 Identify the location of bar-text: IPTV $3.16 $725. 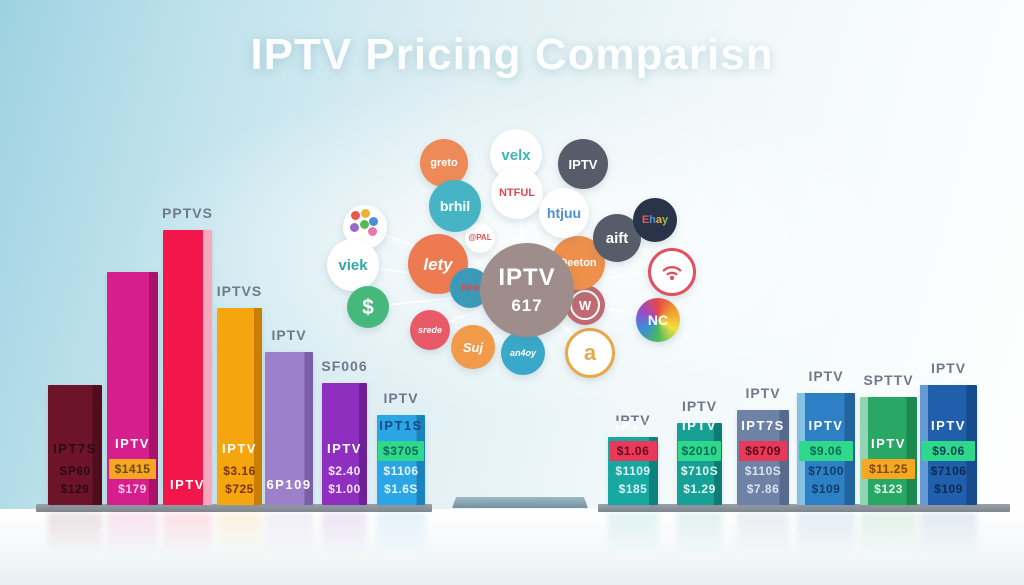
(239, 469).